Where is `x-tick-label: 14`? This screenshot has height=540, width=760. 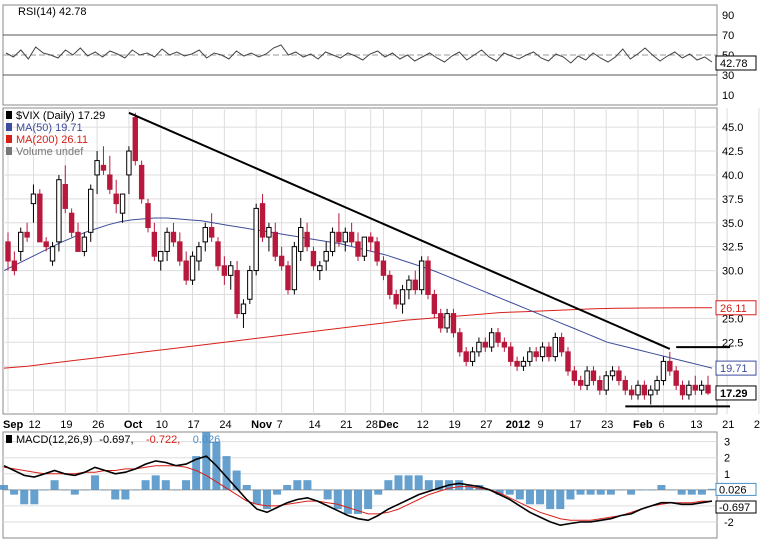
x-tick-label: 14 is located at coordinates (314, 425).